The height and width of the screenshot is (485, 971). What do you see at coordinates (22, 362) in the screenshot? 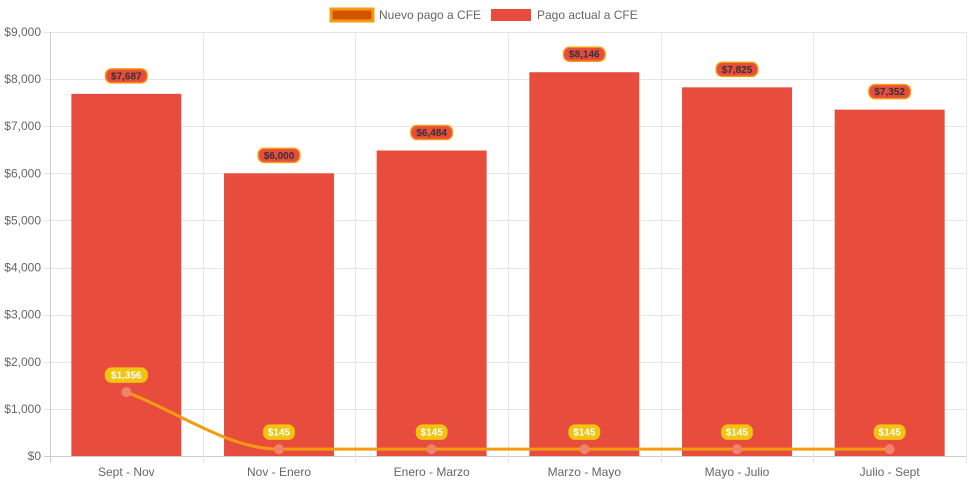
I see `y-tick-label: $2,000` at bounding box center [22, 362].